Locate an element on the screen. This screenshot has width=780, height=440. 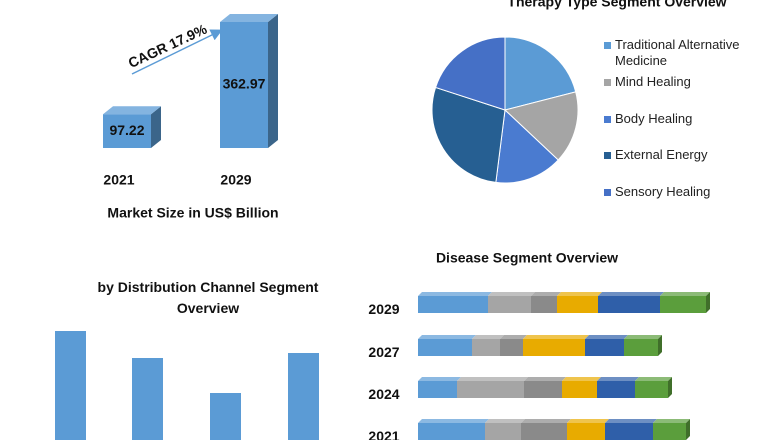
y-tick-label: 2027 is located at coordinates (383, 352).